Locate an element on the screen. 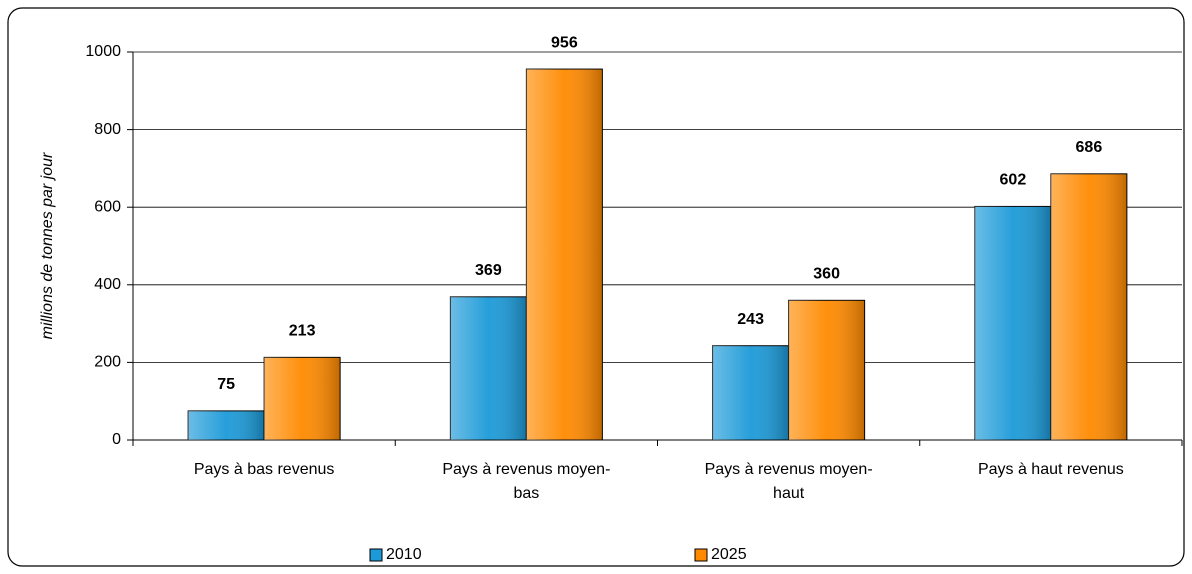 This screenshot has height=574, width=1192. value-label: 369 is located at coordinates (488, 270).